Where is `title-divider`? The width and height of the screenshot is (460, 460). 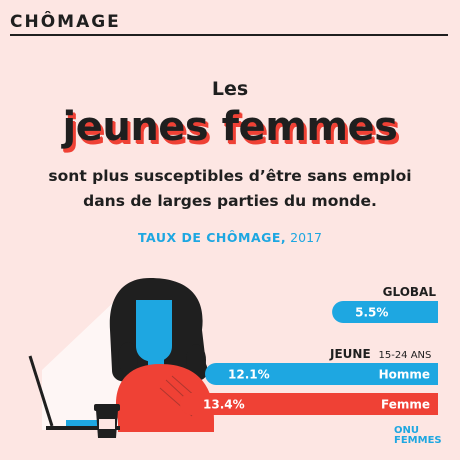 title-divider is located at coordinates (229, 35).